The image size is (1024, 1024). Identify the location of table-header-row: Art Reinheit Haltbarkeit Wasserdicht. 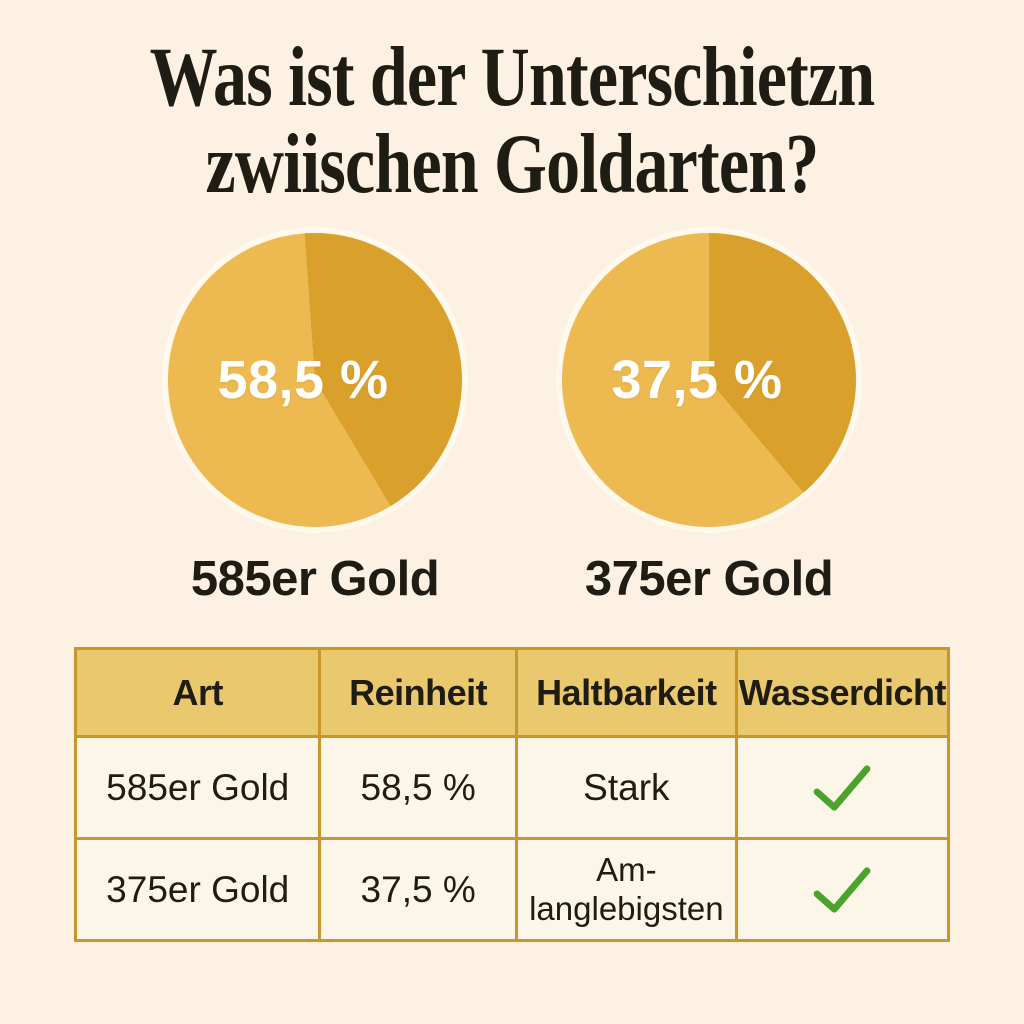
(512, 693).